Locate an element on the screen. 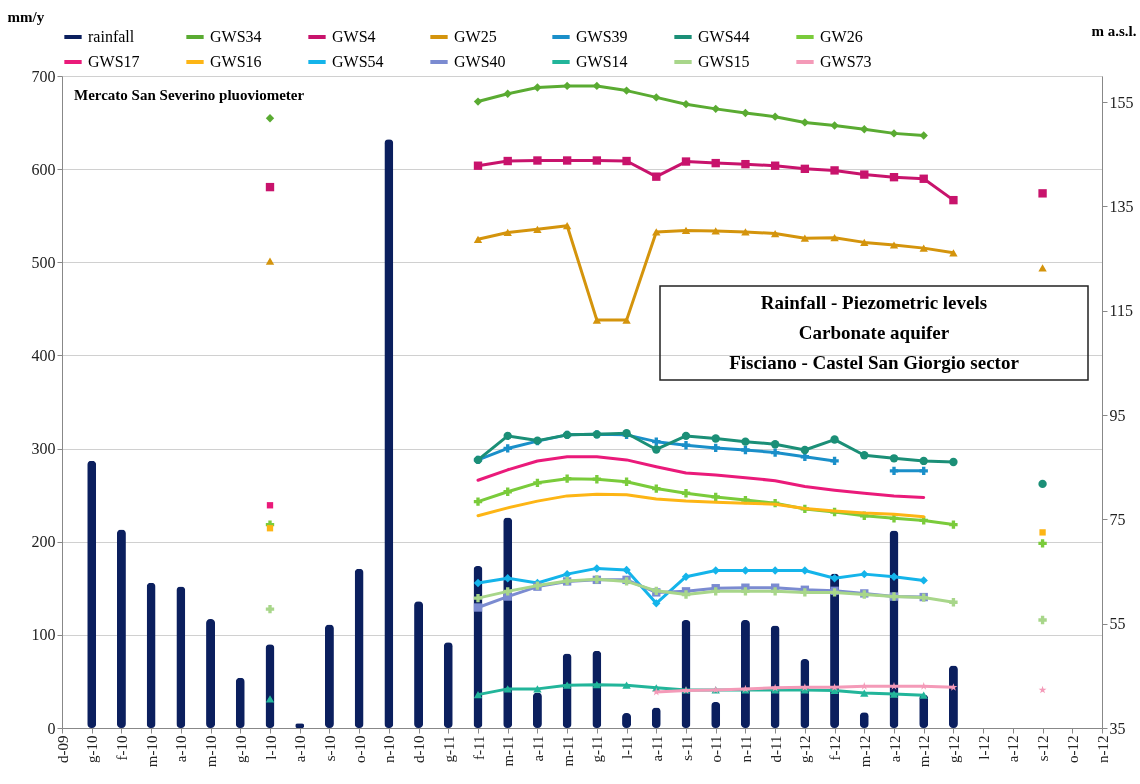 Image resolution: width=1140 pixels, height=784 pixels. y-tick-label: 400 is located at coordinates (43, 355).